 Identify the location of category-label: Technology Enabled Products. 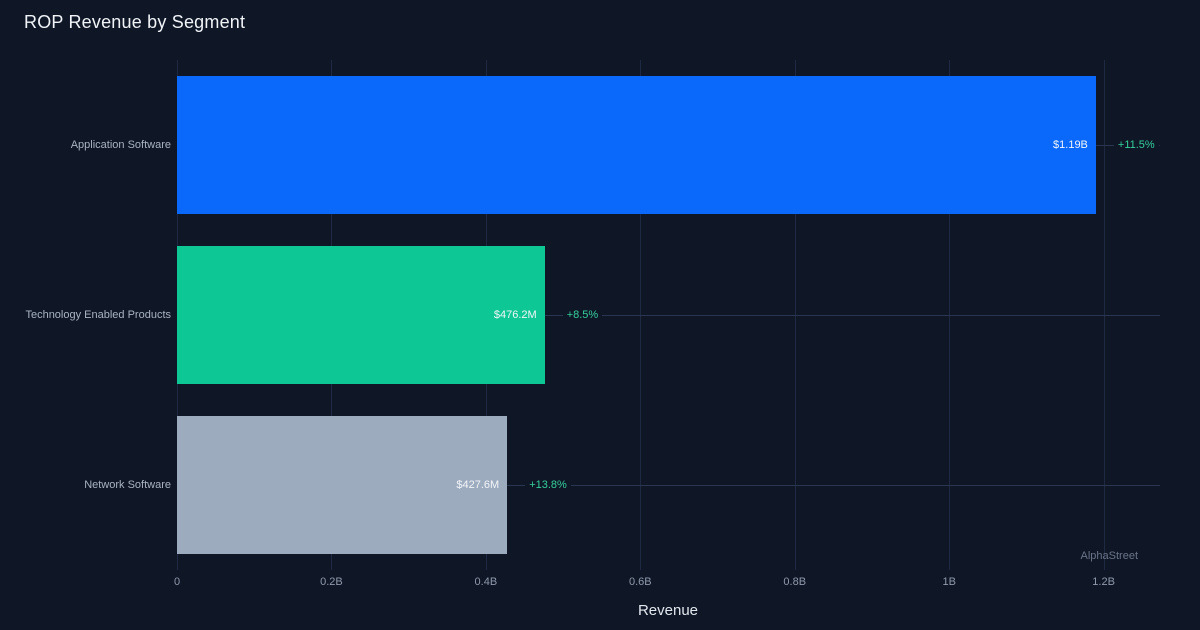
(98, 315).